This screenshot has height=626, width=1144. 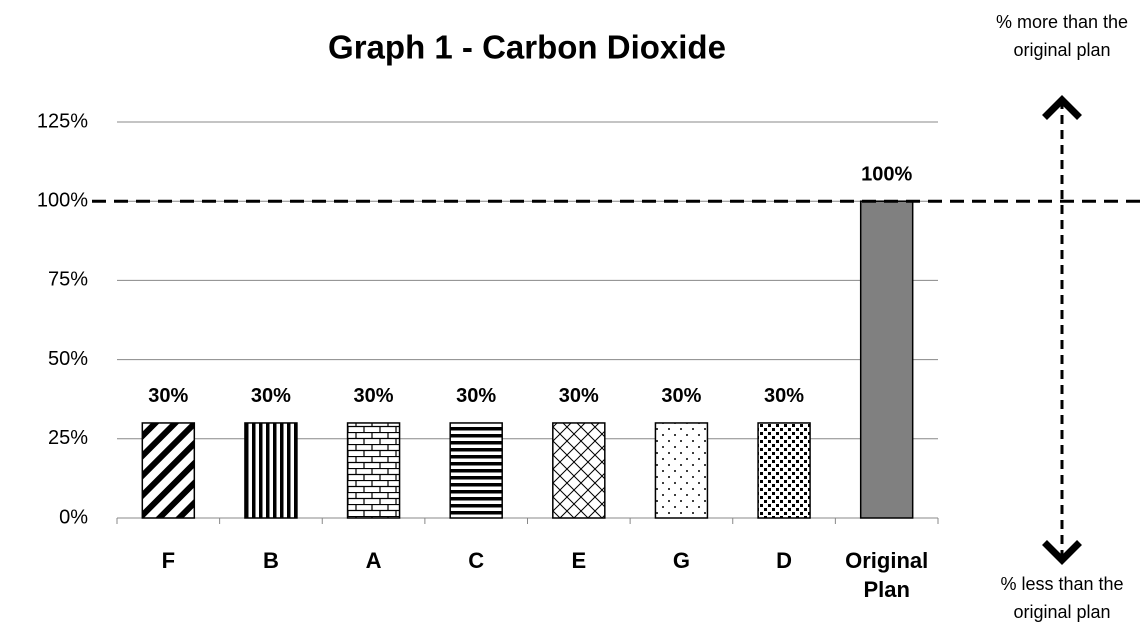 I want to click on y-tick-label: 0%, so click(x=73, y=517).